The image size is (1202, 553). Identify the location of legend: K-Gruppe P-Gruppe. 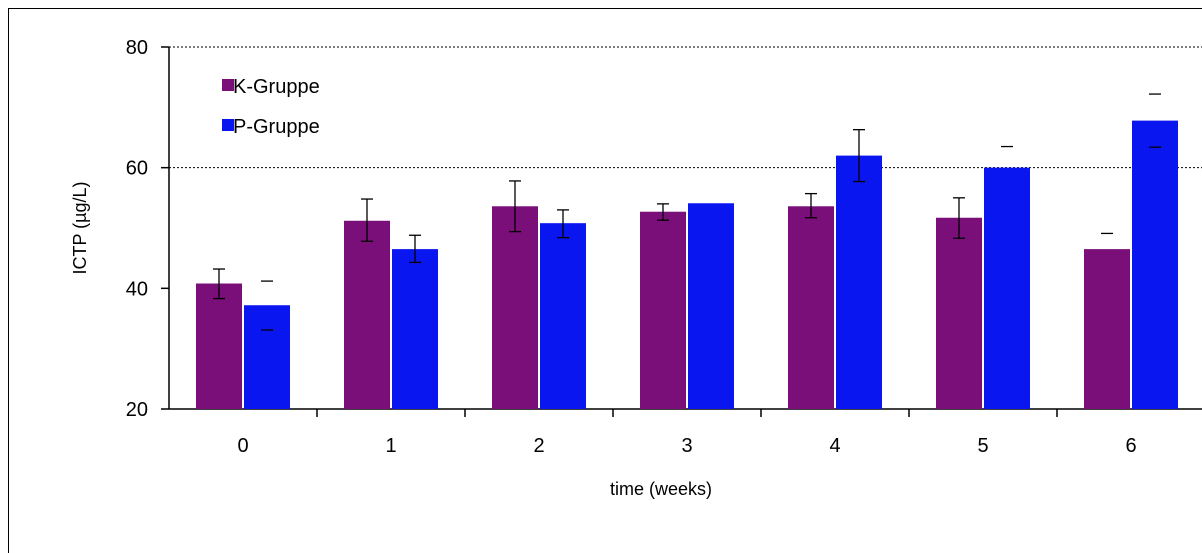
(271, 107).